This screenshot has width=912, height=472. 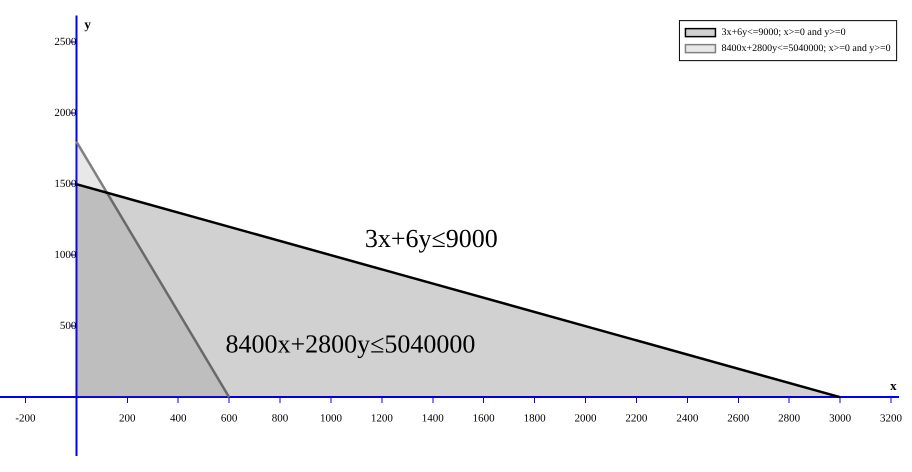 What do you see at coordinates (431, 239) in the screenshot?
I see `annotation: 3x+6y≤9000` at bounding box center [431, 239].